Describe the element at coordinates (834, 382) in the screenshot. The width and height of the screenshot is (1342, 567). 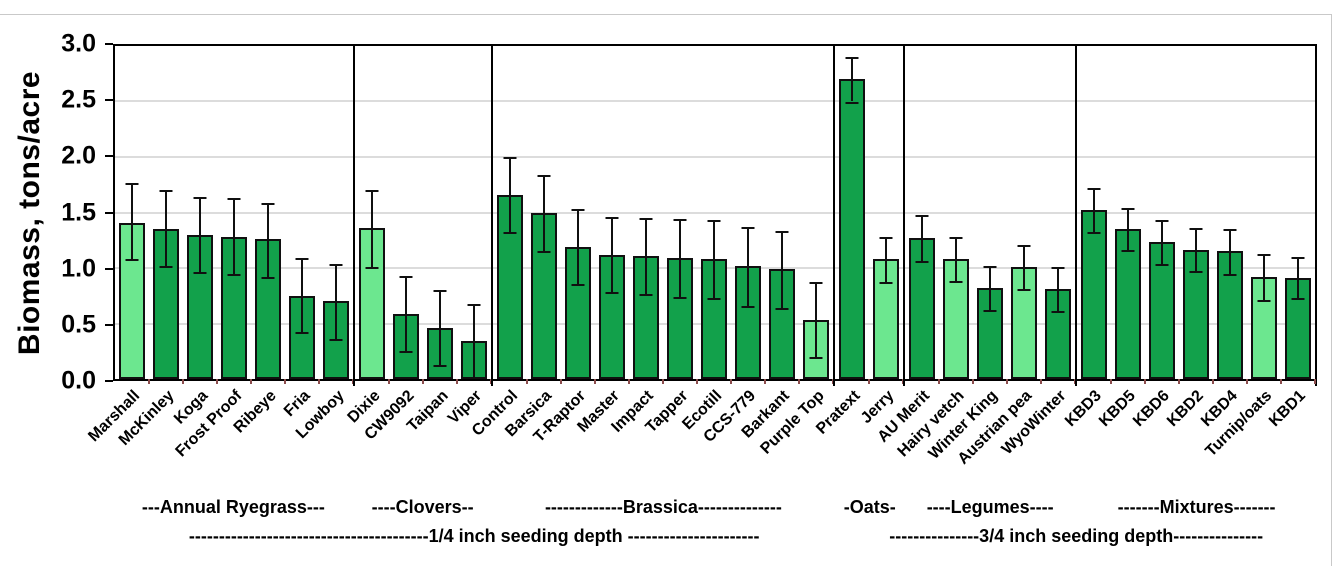
I see `group-divider-tick` at that location.